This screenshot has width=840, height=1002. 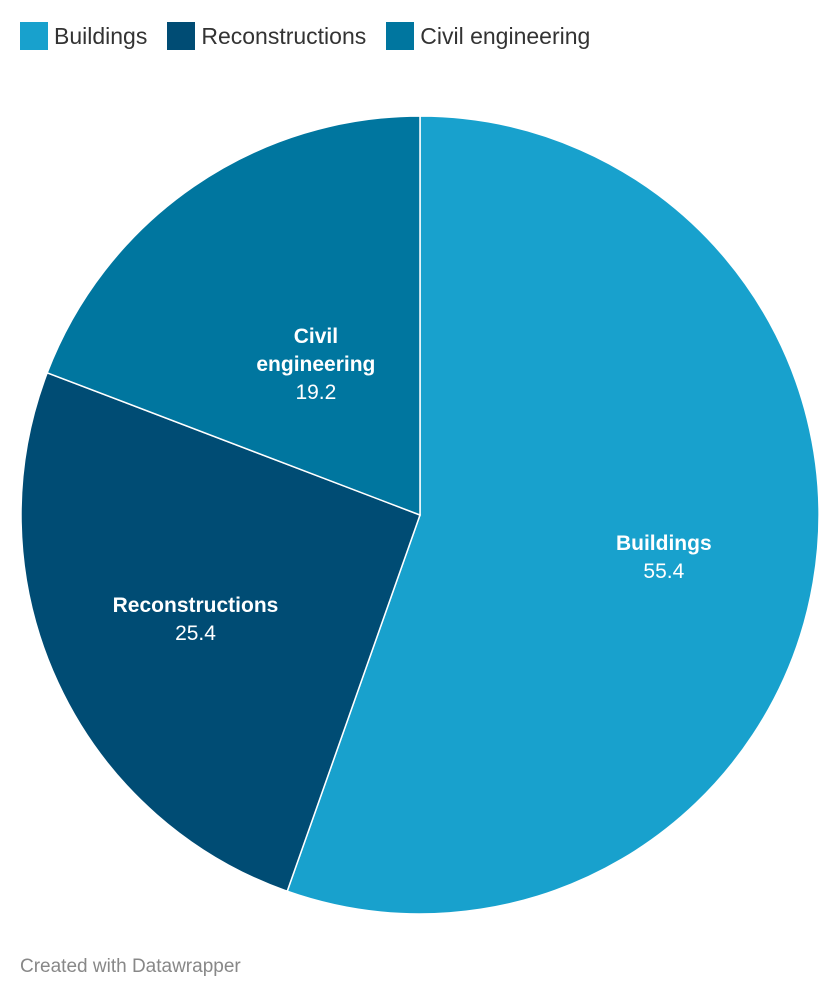 I want to click on slice-label-civil-engineering: Civil engineering, so click(x=315, y=350).